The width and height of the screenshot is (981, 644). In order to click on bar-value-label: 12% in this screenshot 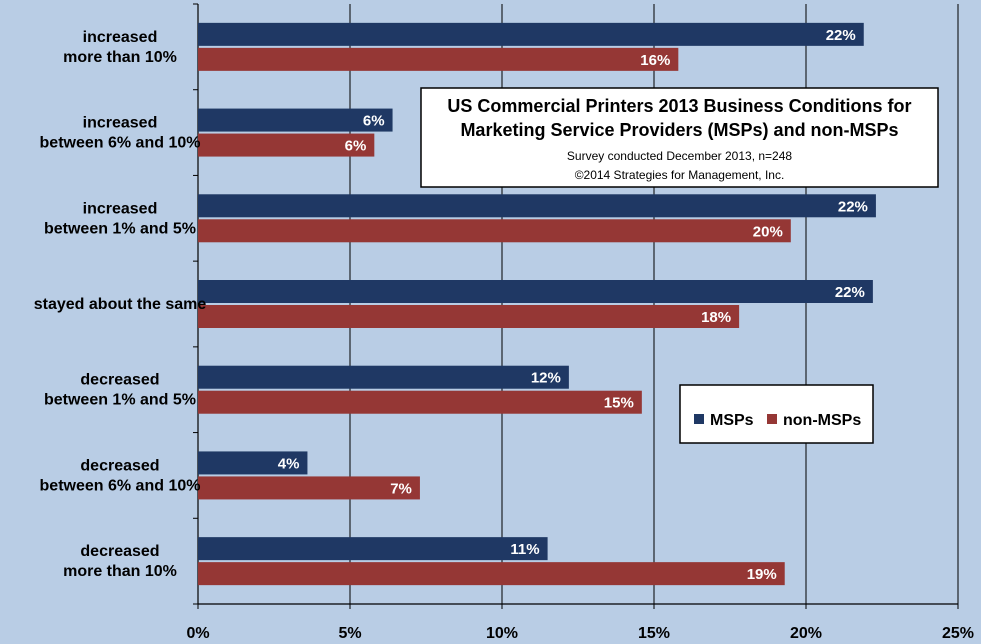, I will do `click(546, 378)`.